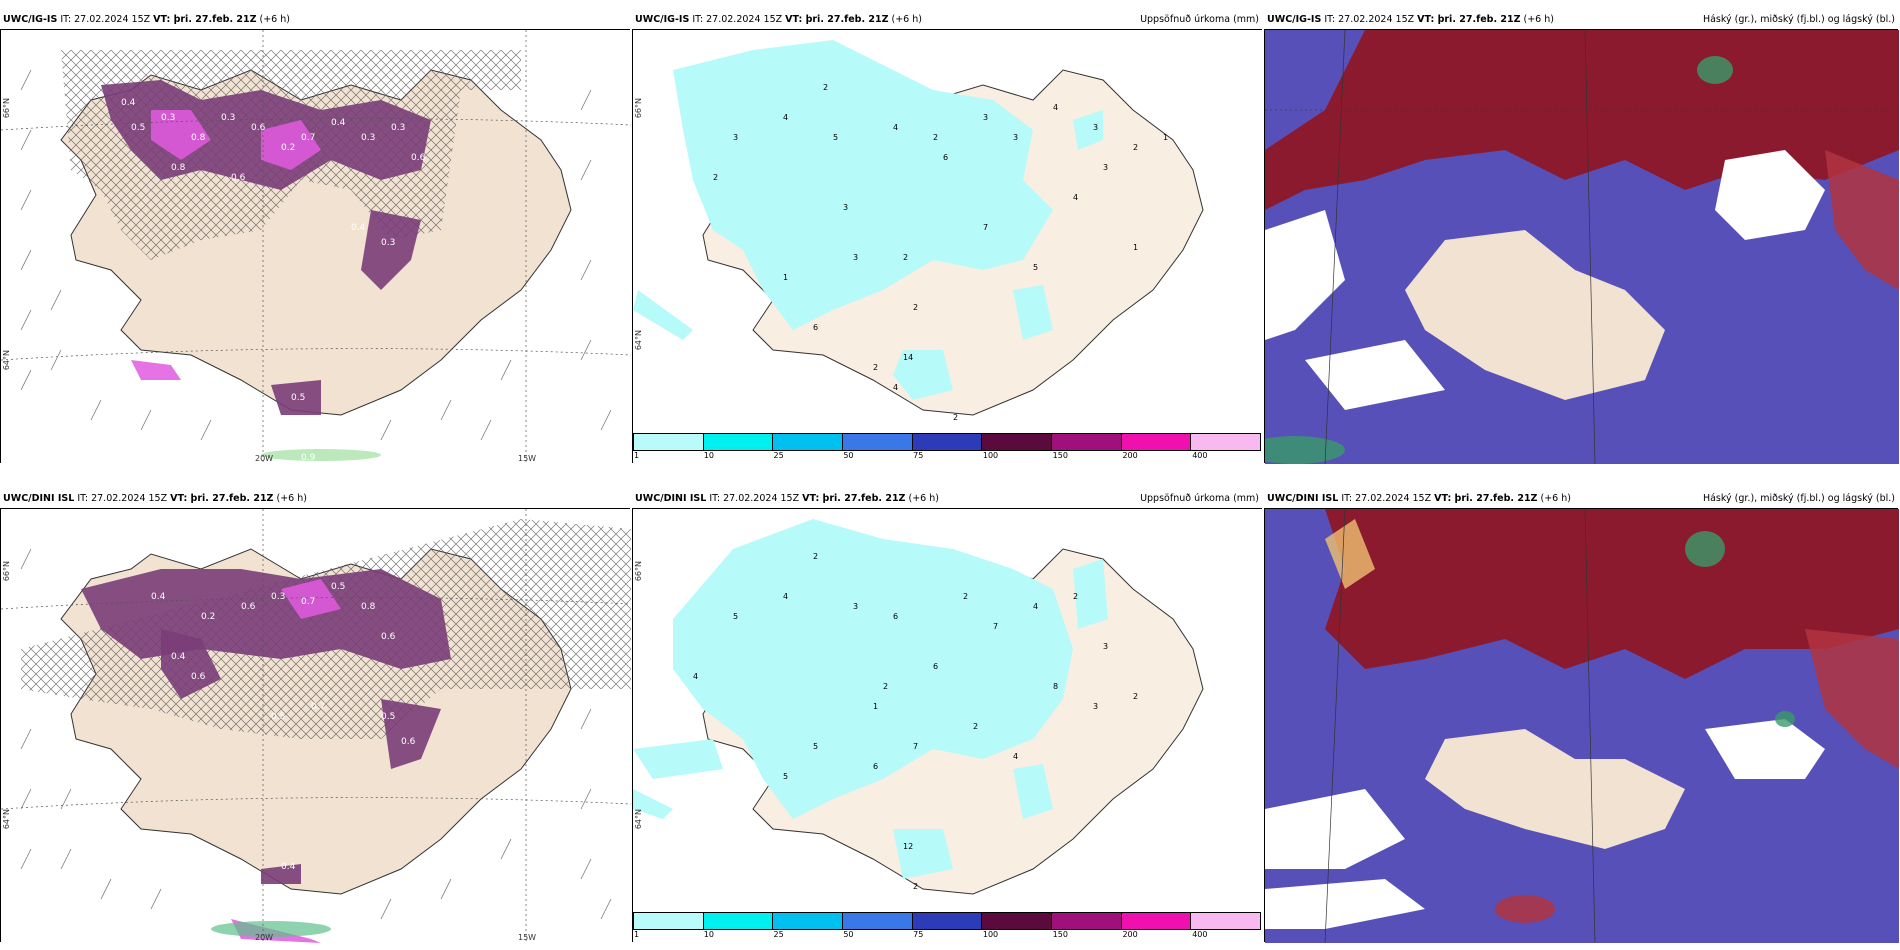 The image size is (1900, 950). Describe the element at coordinates (778, 455) in the screenshot. I see `colorbar-tick-label: 25` at that location.